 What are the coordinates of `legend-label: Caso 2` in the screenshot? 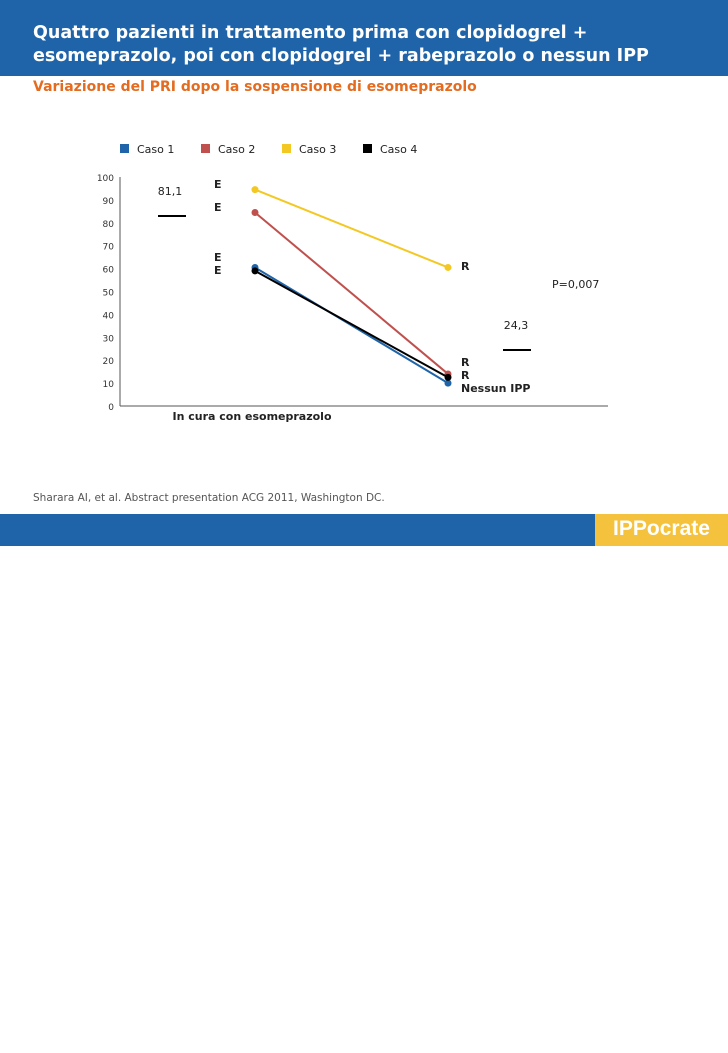 It's located at (236, 149).